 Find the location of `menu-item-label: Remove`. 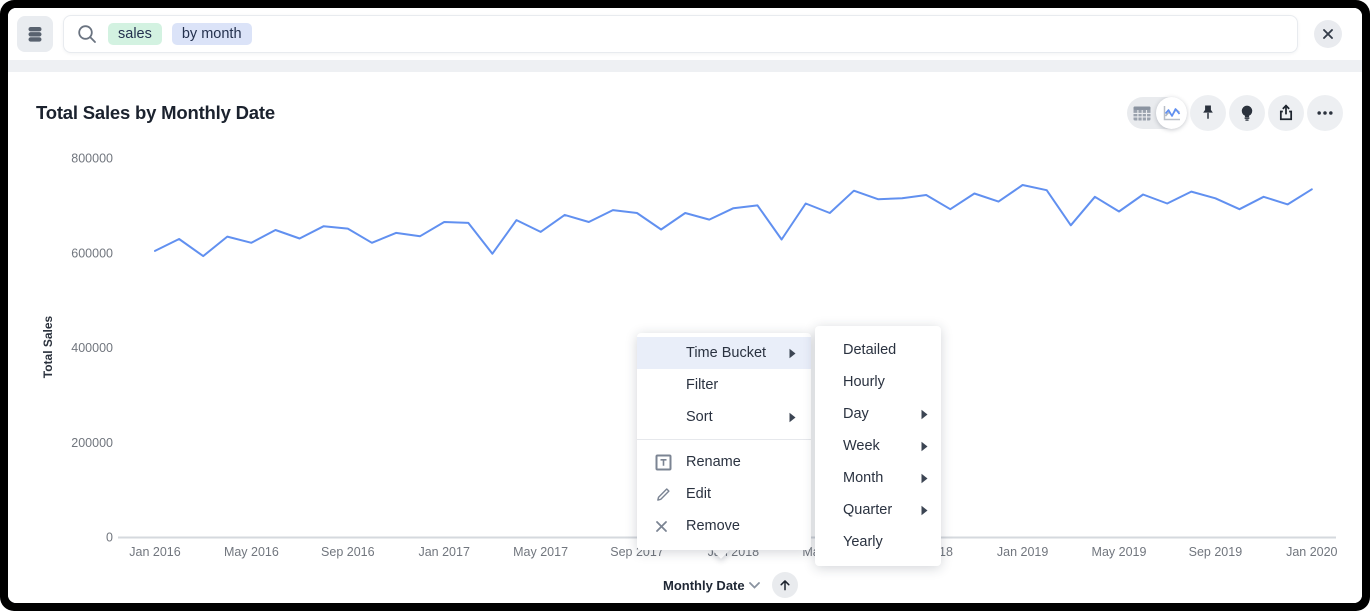

menu-item-label: Remove is located at coordinates (713, 526).